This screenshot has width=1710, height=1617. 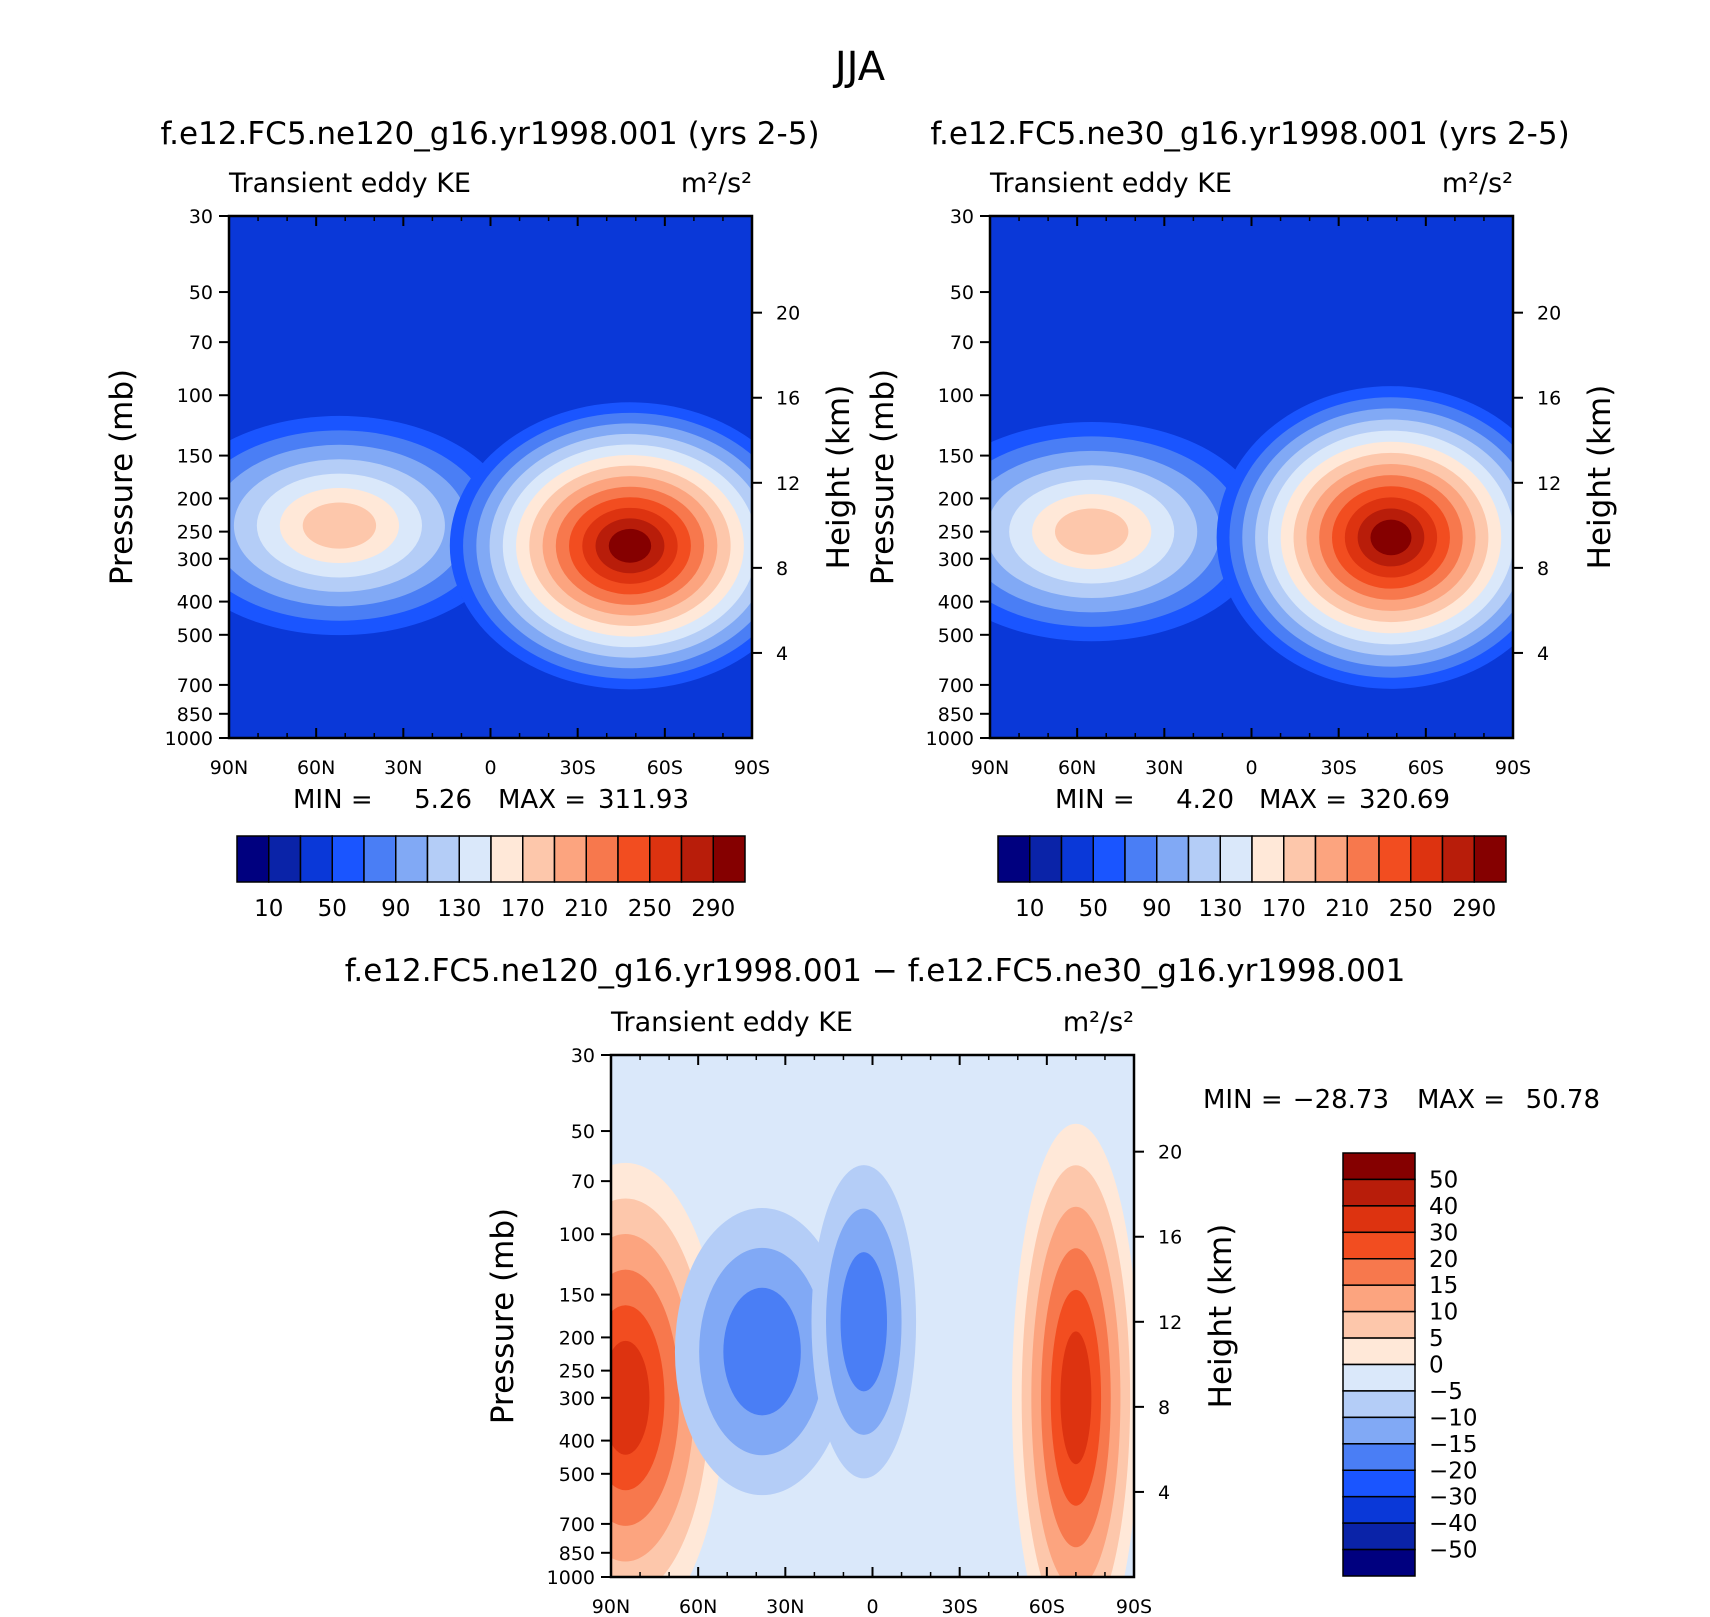 I want to click on colorbar-label: −10, so click(x=1453, y=1418).